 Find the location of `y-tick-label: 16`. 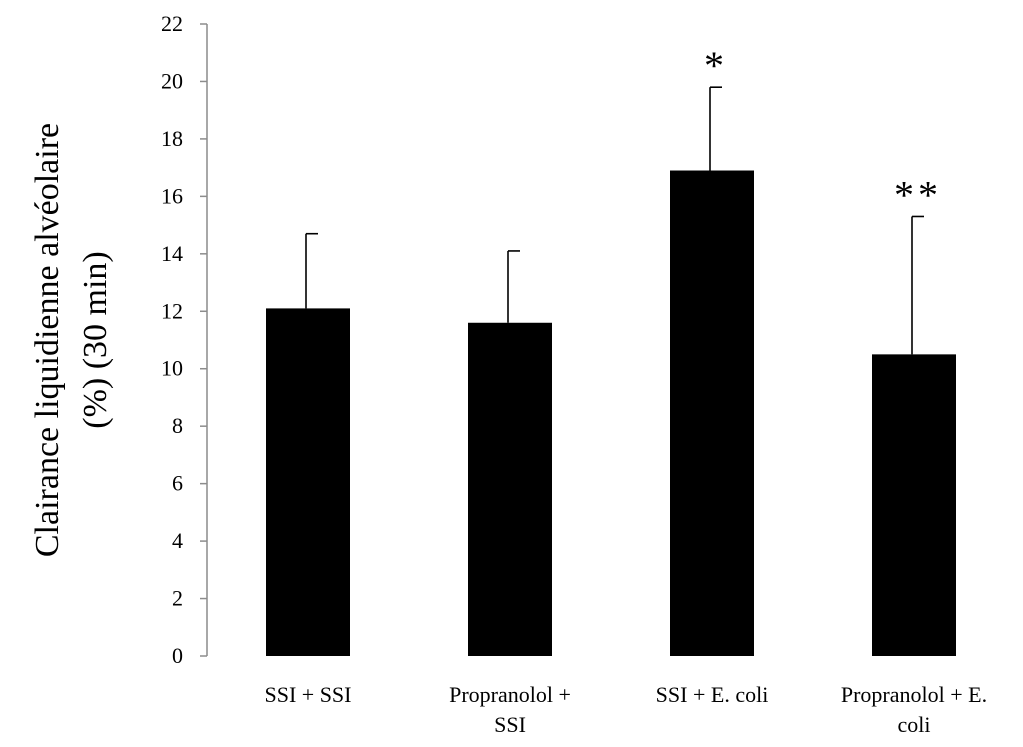

y-tick-label: 16 is located at coordinates (172, 195).